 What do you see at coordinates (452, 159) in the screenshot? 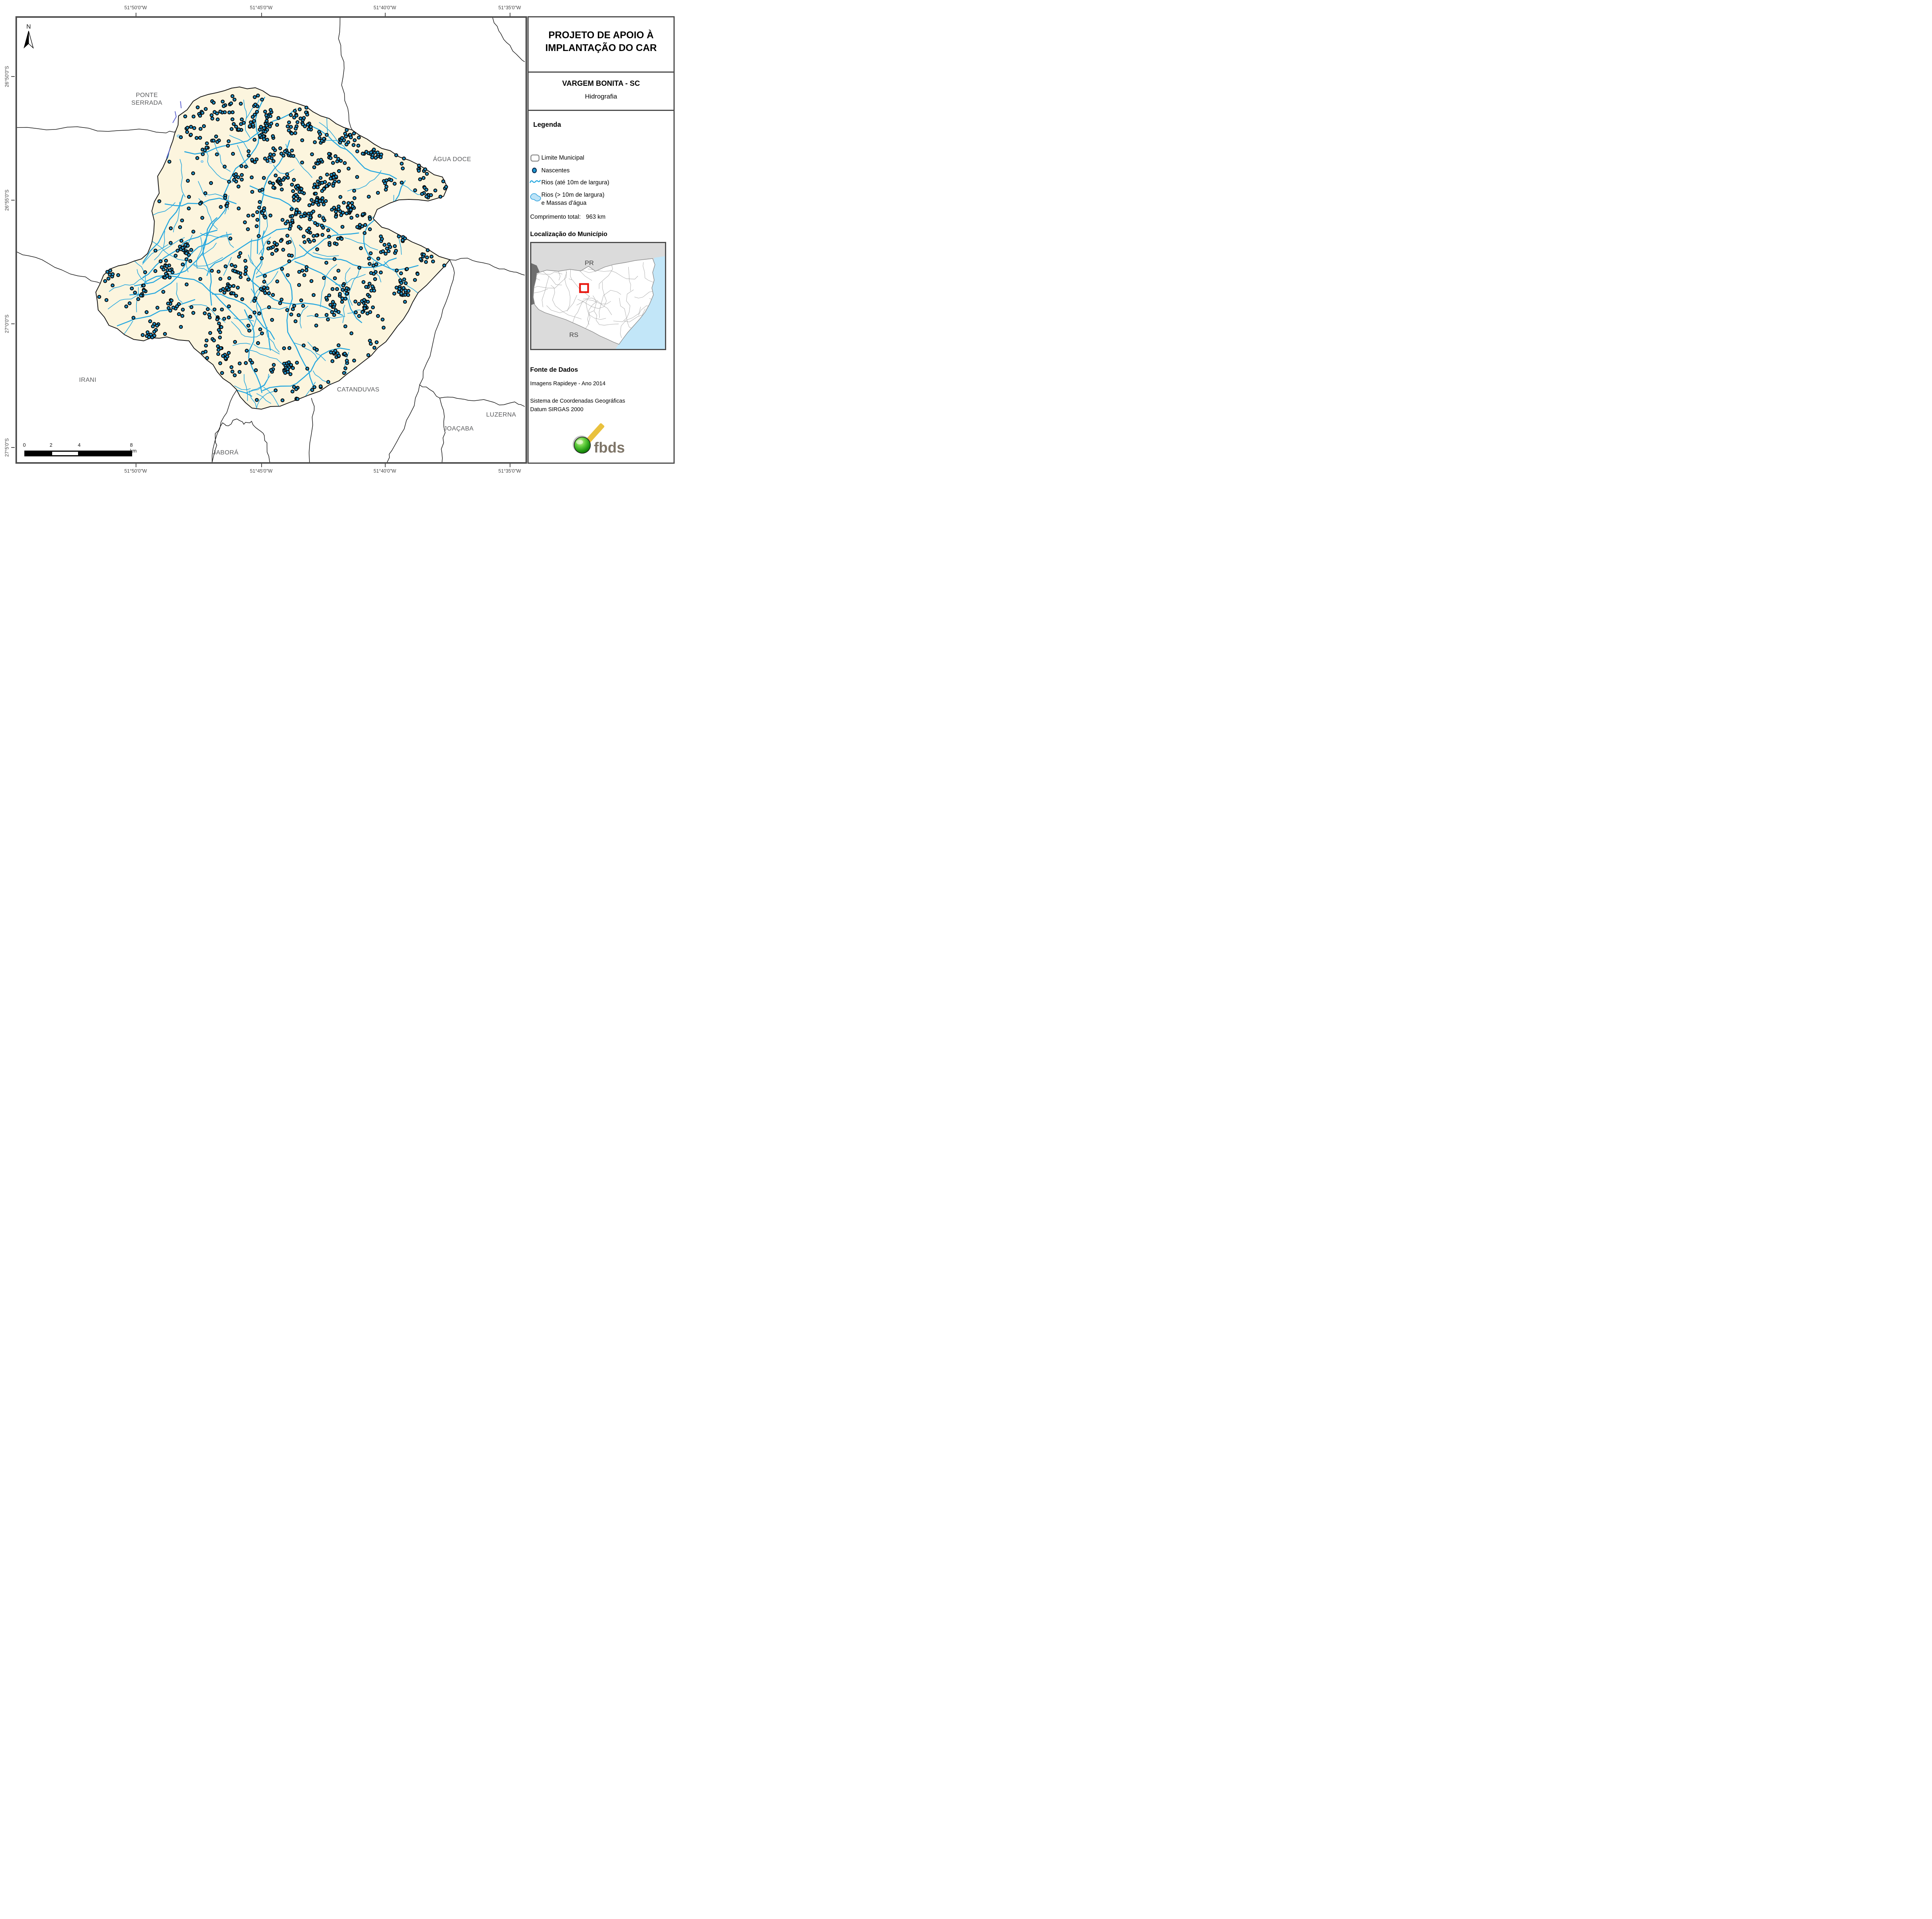
I see `map-label-agua-doce: ÁGUA DOCE` at bounding box center [452, 159].